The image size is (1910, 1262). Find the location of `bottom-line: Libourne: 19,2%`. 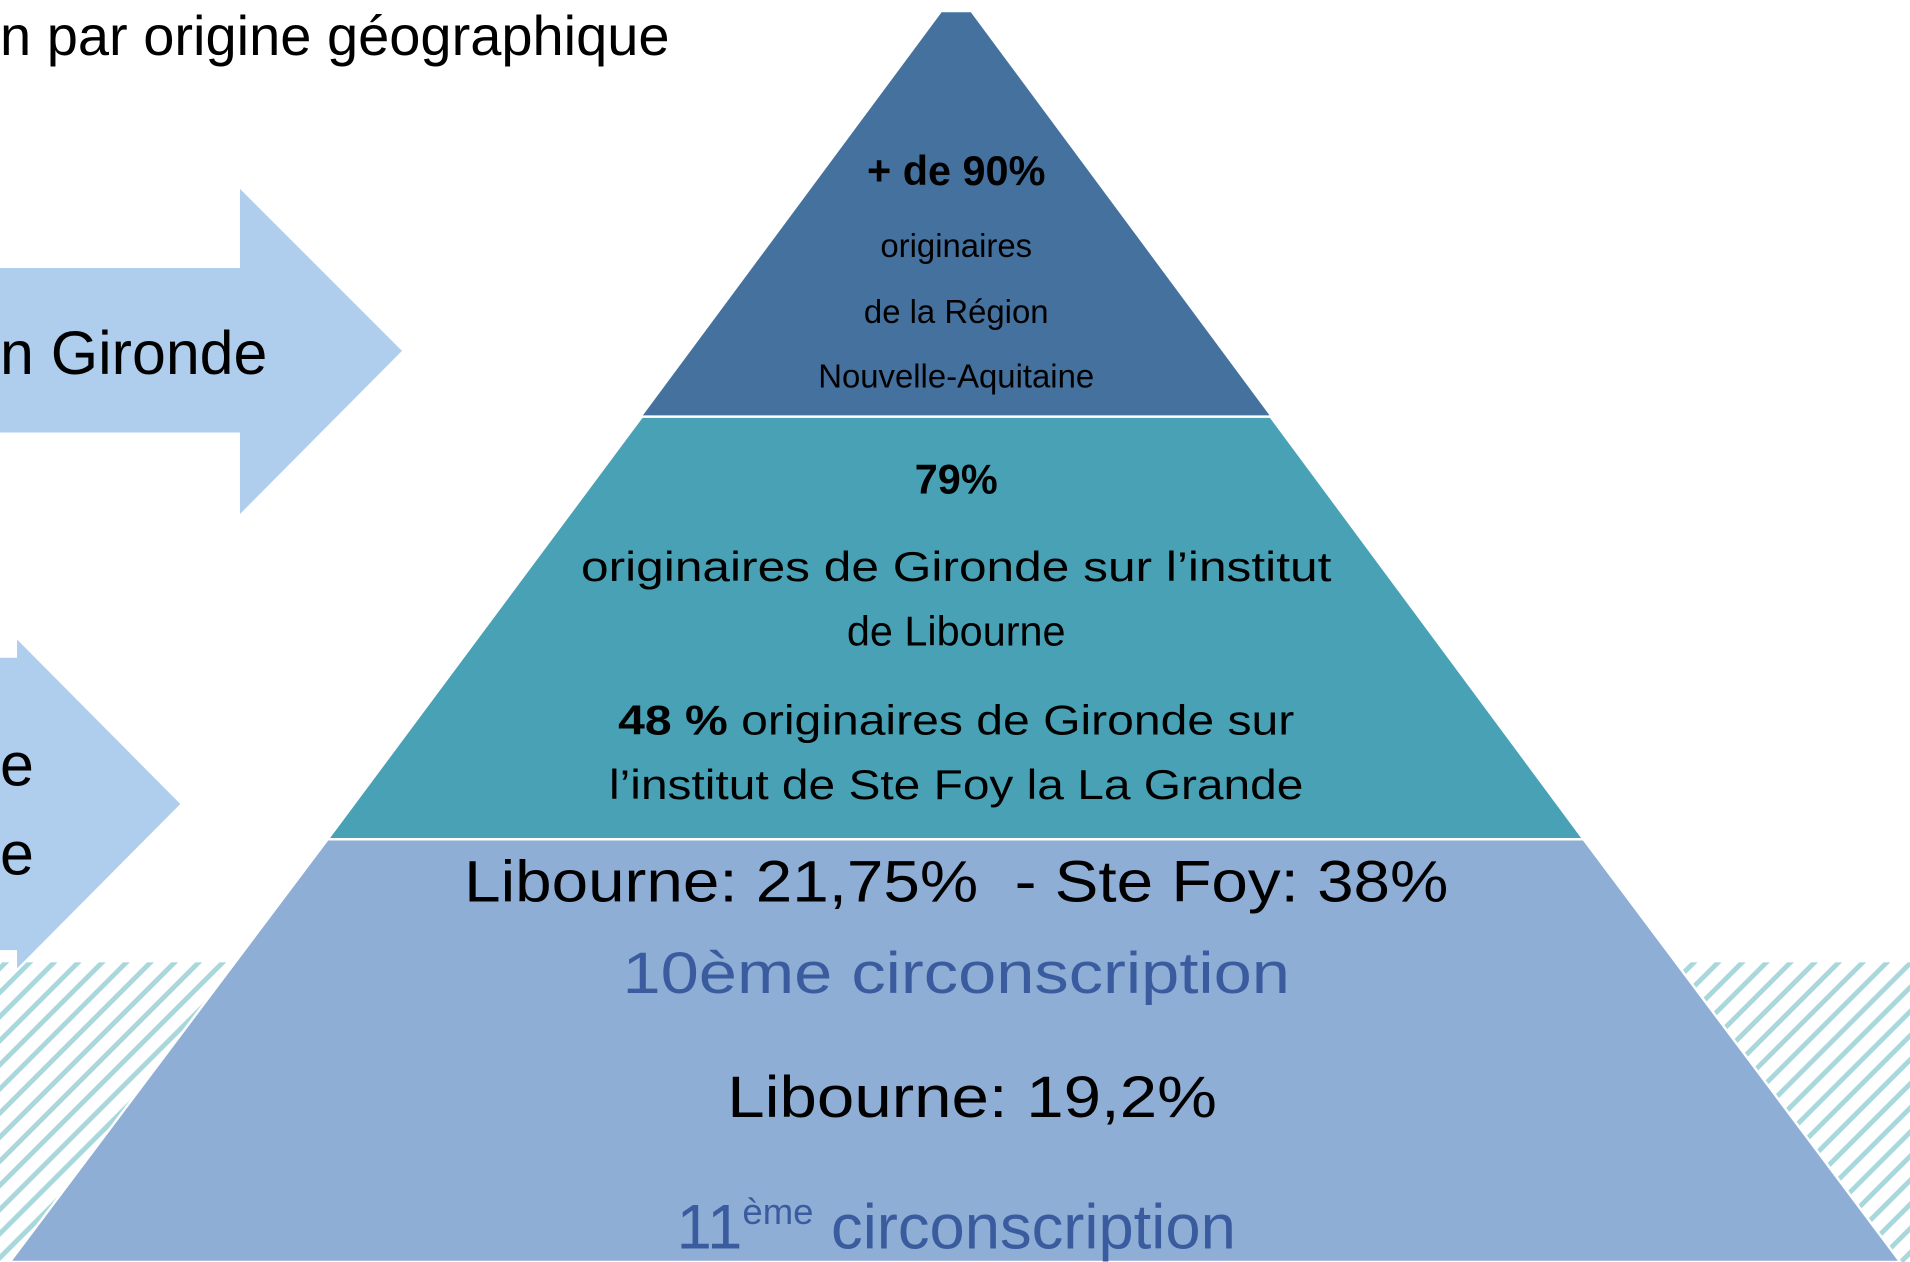

bottom-line: Libourne: 19,2% is located at coordinates (972, 1097).